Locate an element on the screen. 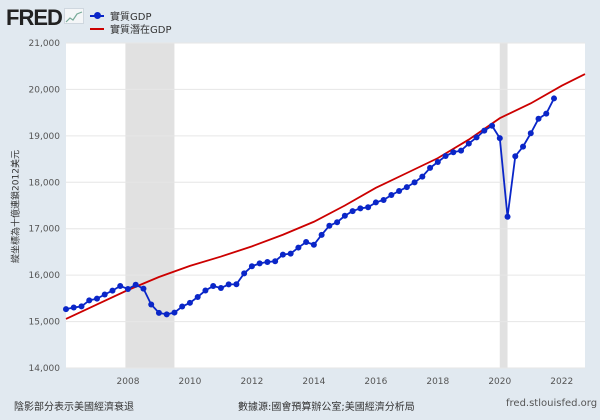 This screenshot has width=600, height=420. y-tick-label: 19,000 is located at coordinates (45, 137).